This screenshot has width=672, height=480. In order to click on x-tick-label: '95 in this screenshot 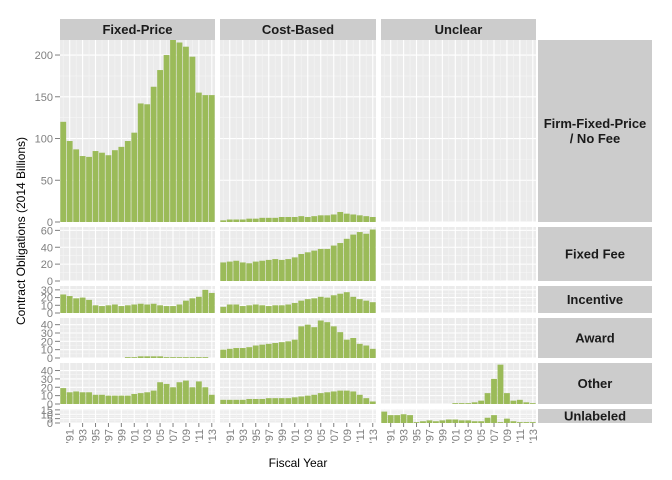, I will do `click(97, 436)`.